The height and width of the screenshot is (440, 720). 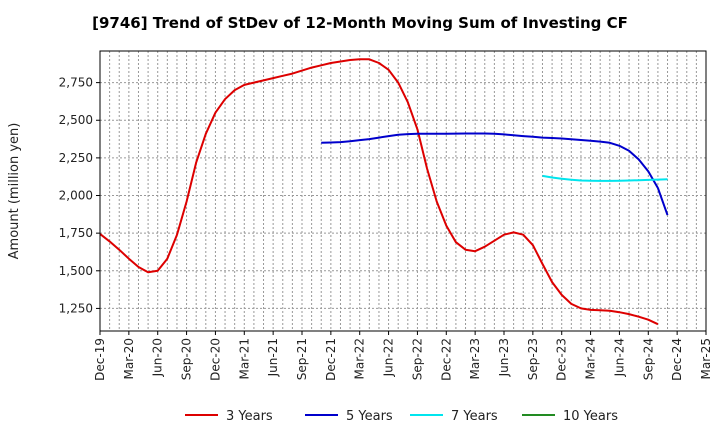 I want to click on x-tick-label: Dec-23, so click(x=562, y=359).